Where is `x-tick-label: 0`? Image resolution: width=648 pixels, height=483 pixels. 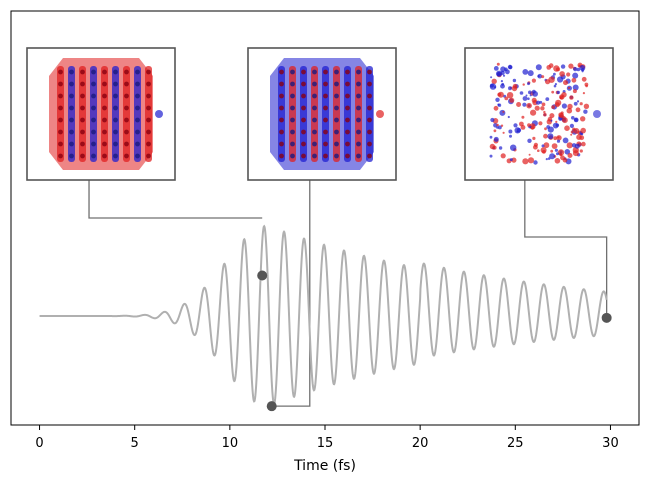
x-tick-label: 0 is located at coordinates (39, 443).